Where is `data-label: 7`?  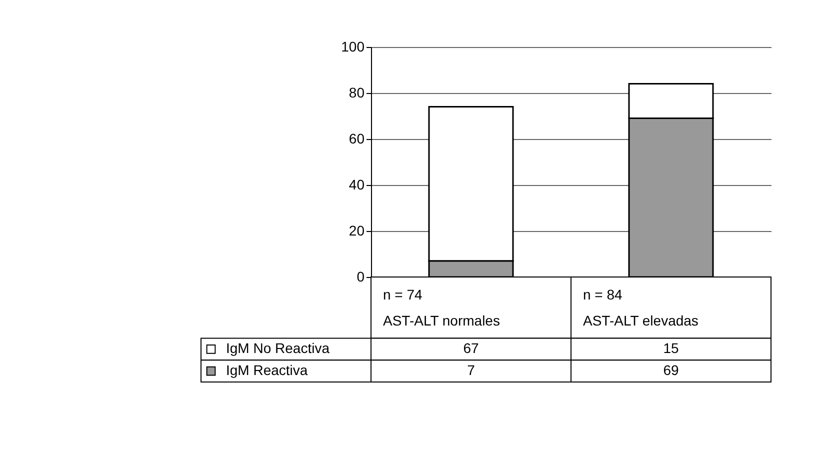
data-label: 7 is located at coordinates (471, 370).